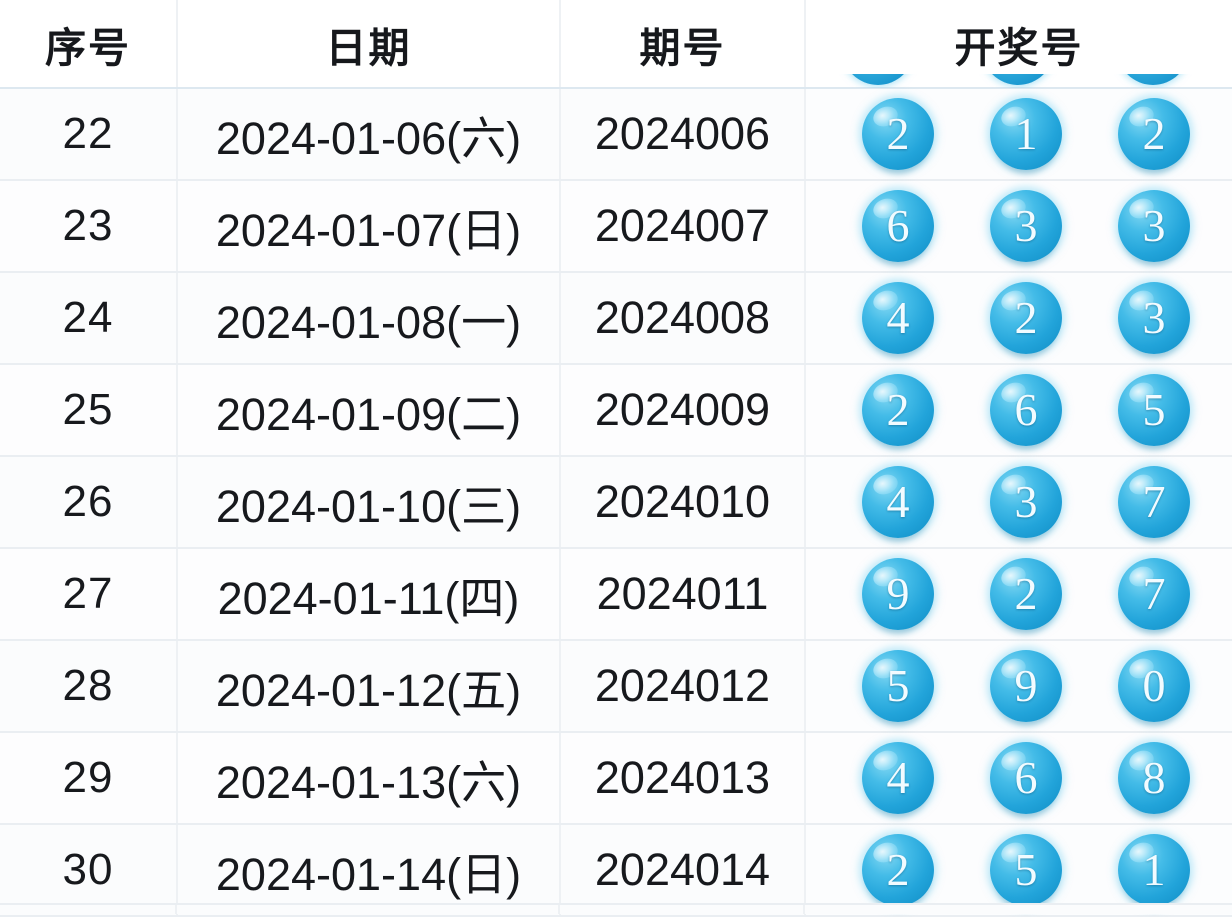 The width and height of the screenshot is (1232, 917). I want to click on table-row: 25 2024-01-09(二) 2024009 2 6 5, so click(616, 410).